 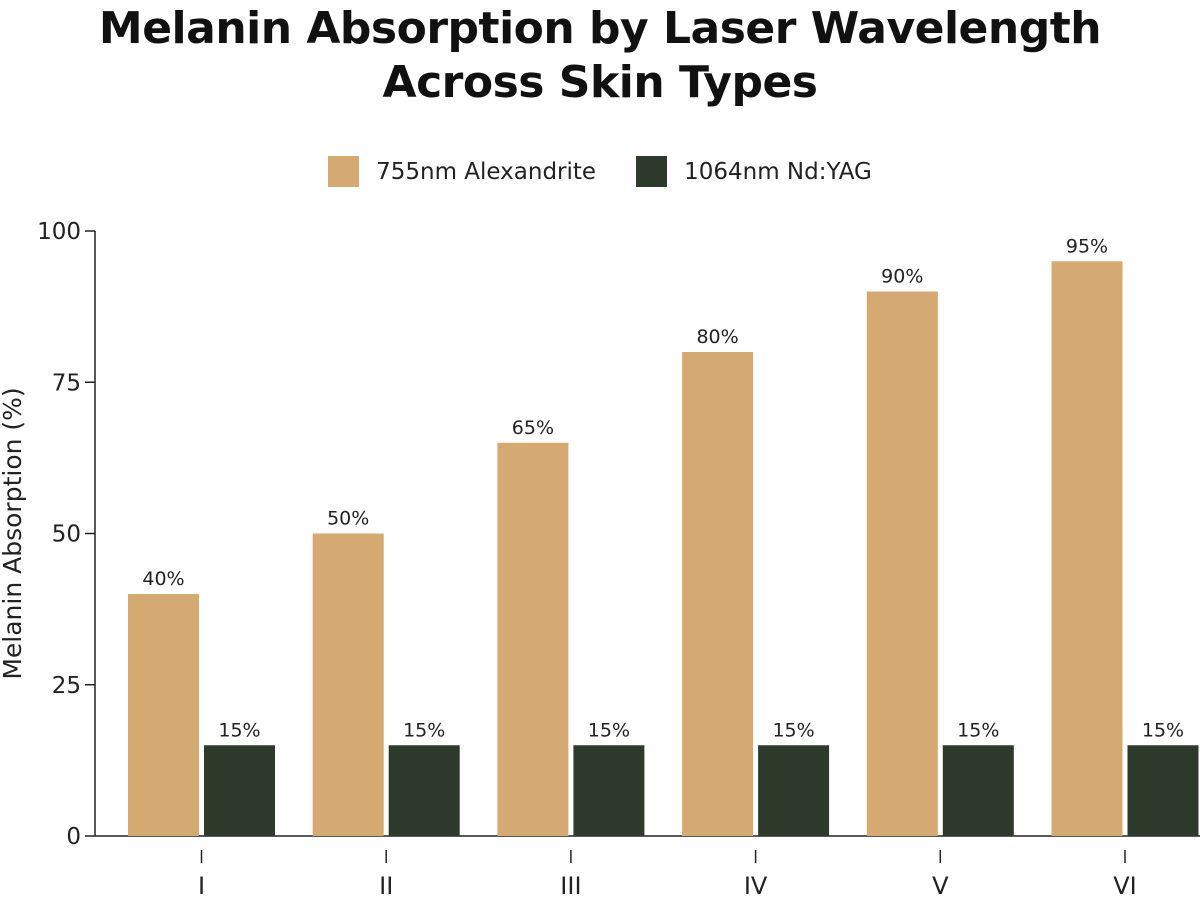 I want to click on bar-ndyag-II, so click(x=424, y=790).